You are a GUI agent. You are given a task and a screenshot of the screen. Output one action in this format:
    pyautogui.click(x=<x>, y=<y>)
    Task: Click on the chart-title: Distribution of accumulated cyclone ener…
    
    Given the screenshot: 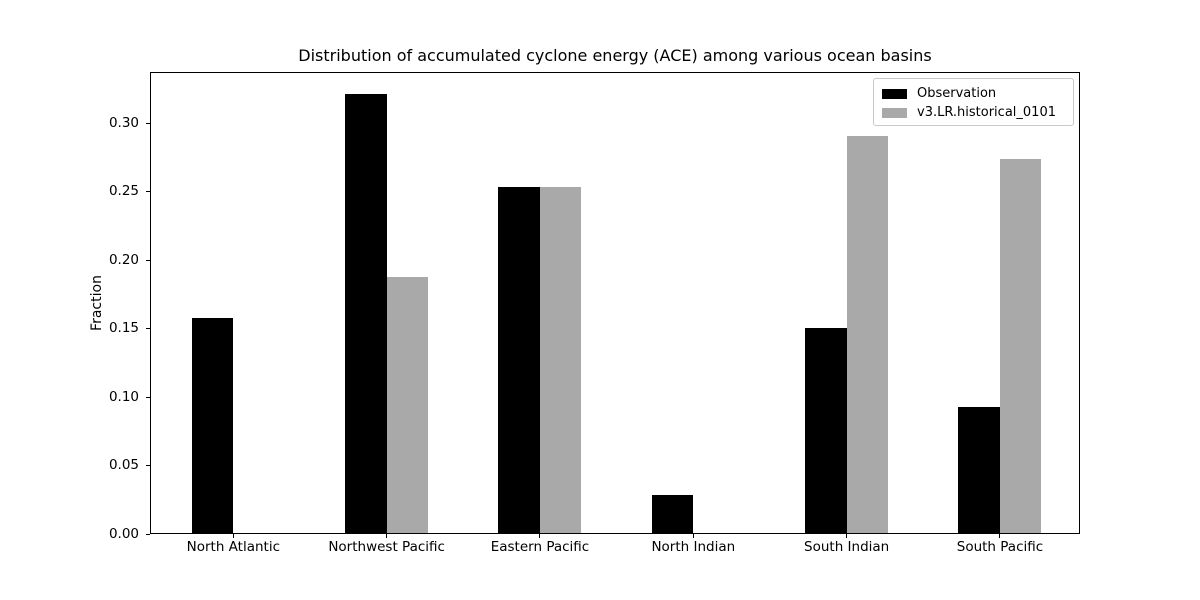 What is the action you would take?
    pyautogui.click(x=615, y=55)
    